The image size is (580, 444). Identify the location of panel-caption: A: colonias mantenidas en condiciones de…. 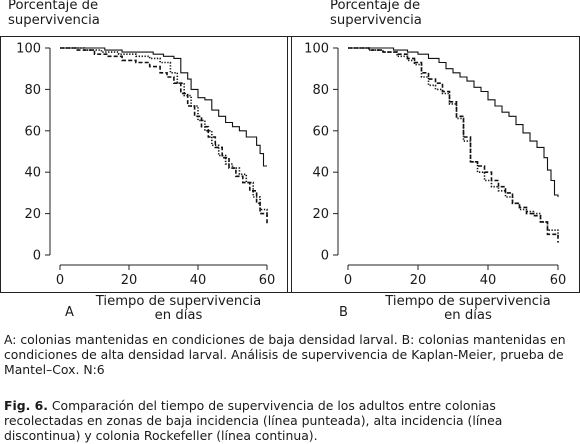
(285, 354).